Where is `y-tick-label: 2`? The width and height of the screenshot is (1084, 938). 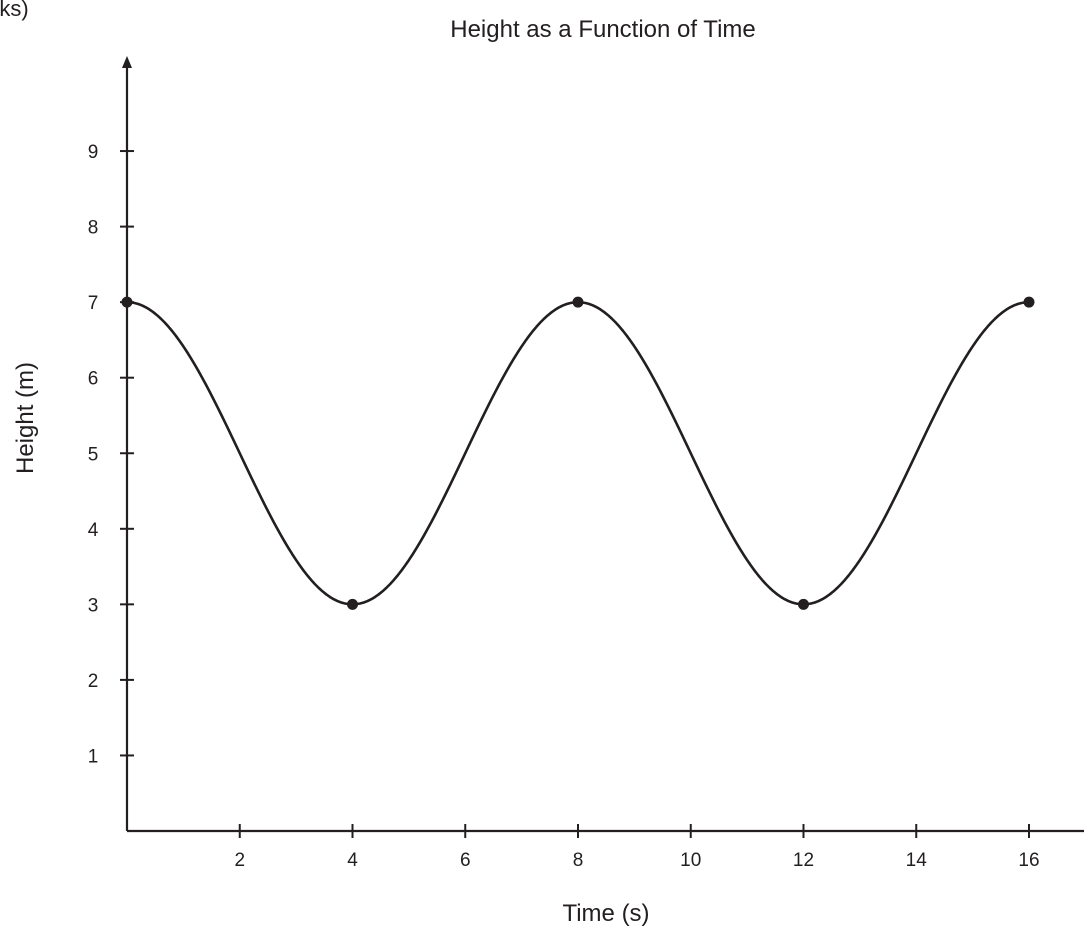 y-tick-label: 2 is located at coordinates (93, 681).